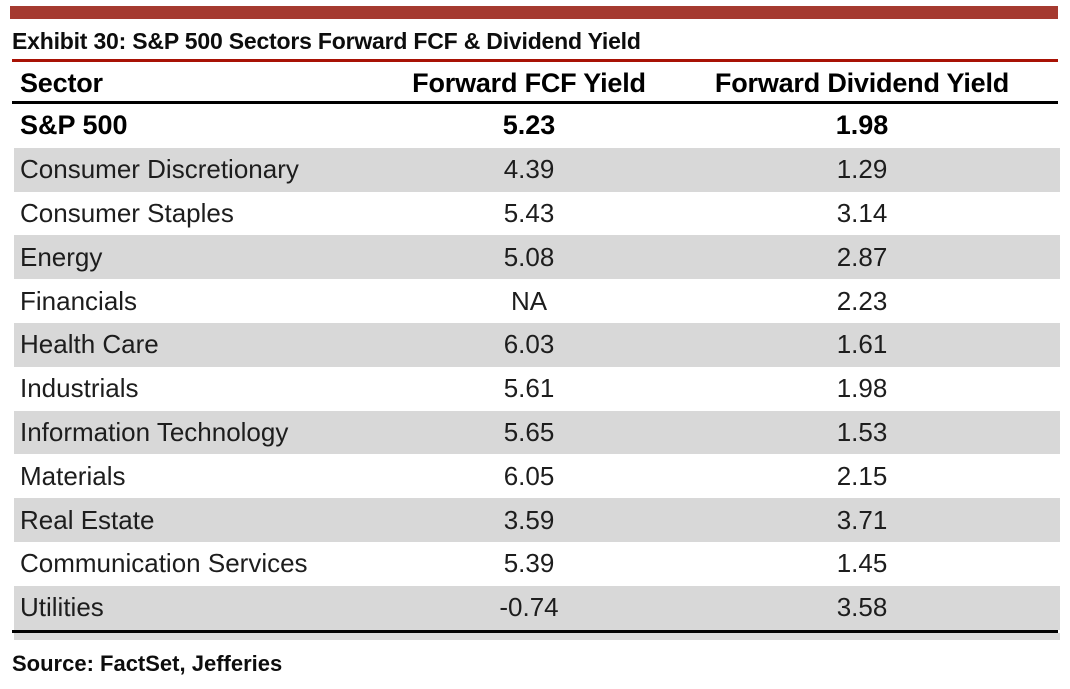  Describe the element at coordinates (862, 83) in the screenshot. I see `column-header-dividend-yield: Forward Dividend Yield` at that location.